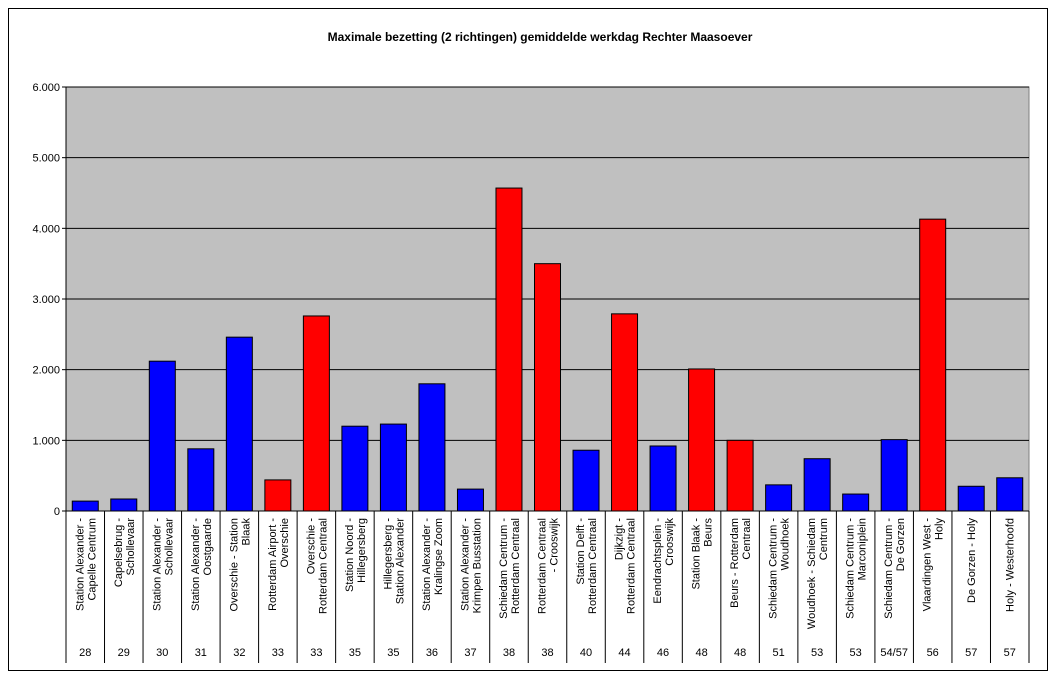 This screenshot has width=1056, height=684. Describe the element at coordinates (356, 555) in the screenshot. I see `x-tick-label: Station Noord -Hillegersberg` at that location.